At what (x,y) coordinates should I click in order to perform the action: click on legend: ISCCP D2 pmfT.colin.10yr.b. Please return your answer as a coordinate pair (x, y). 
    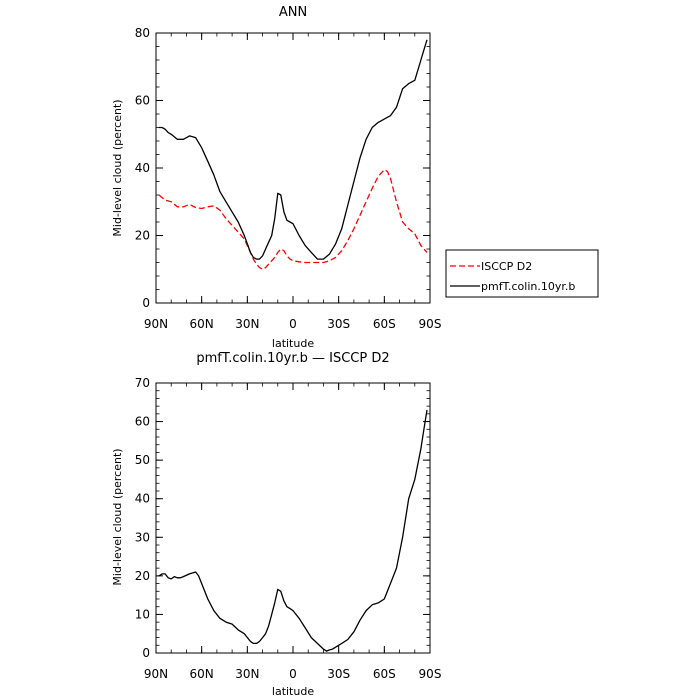
    Looking at the image, I should click on (522, 273).